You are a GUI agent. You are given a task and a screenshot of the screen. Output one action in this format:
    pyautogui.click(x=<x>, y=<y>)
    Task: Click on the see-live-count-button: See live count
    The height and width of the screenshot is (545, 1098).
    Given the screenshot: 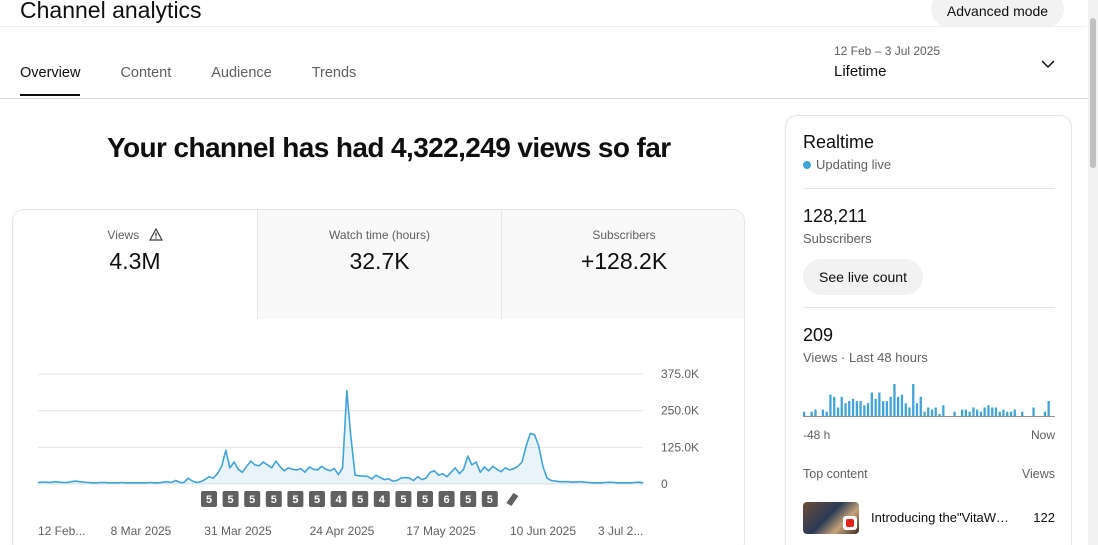 What is the action you would take?
    pyautogui.click(x=863, y=277)
    